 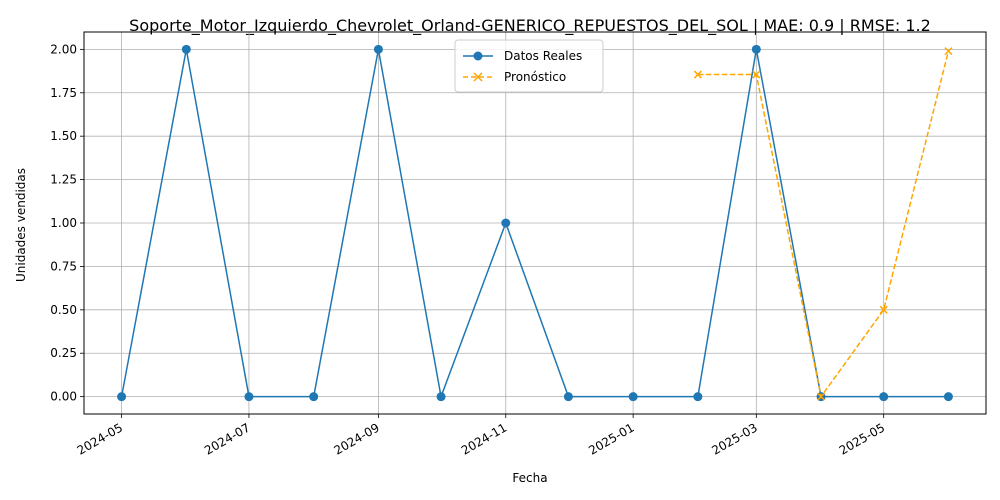 What do you see at coordinates (529, 478) in the screenshot?
I see `x-axis-label: Fecha` at bounding box center [529, 478].